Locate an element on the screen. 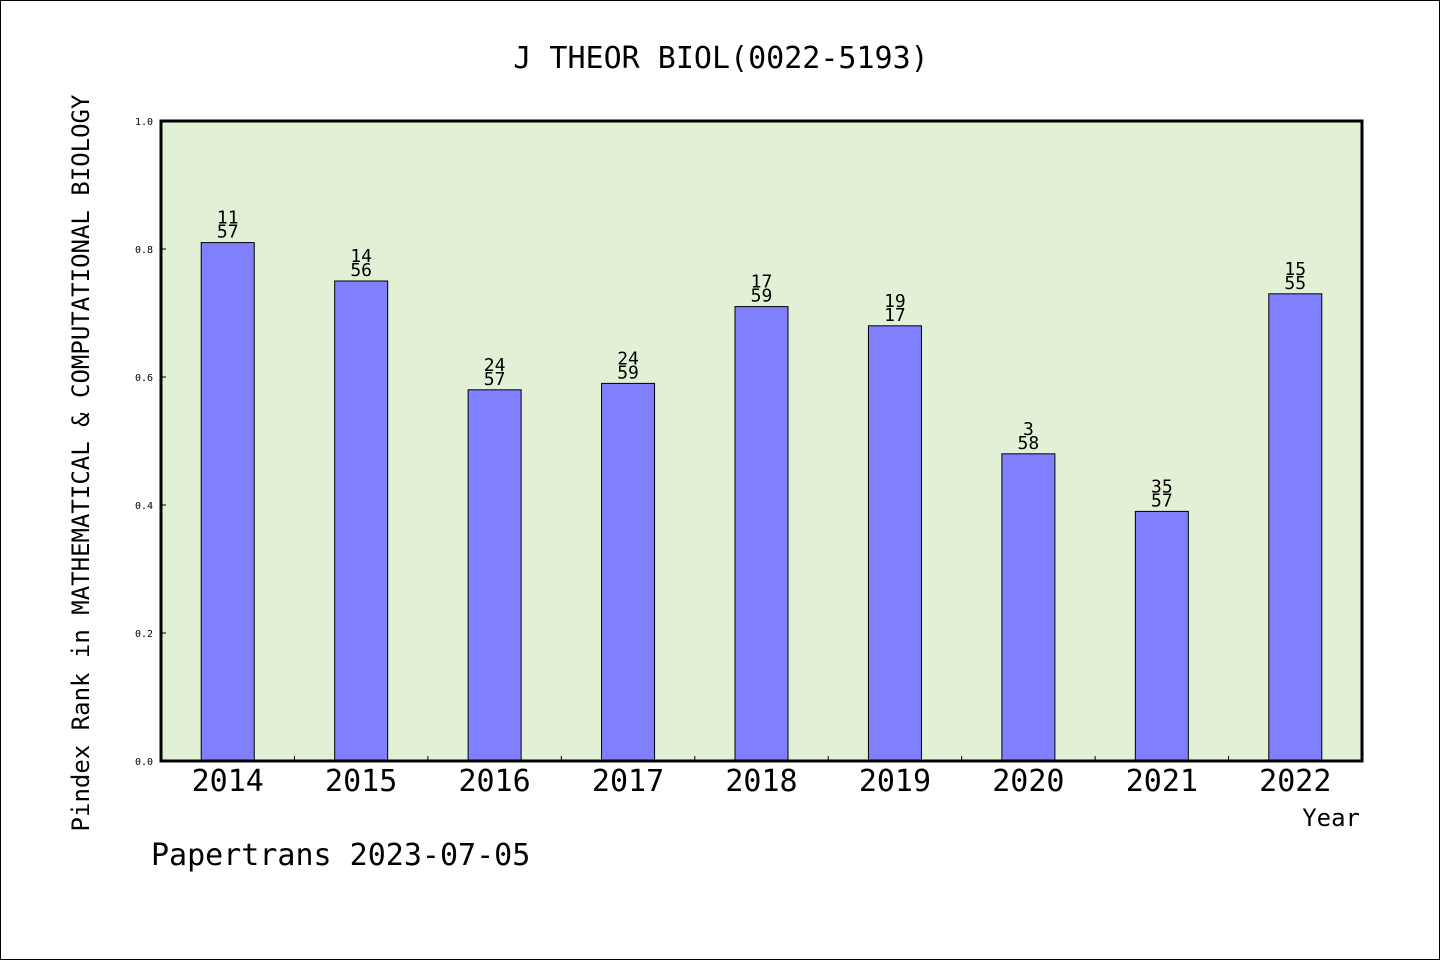  x-tick-label-2016: 2016 is located at coordinates (494, 781).